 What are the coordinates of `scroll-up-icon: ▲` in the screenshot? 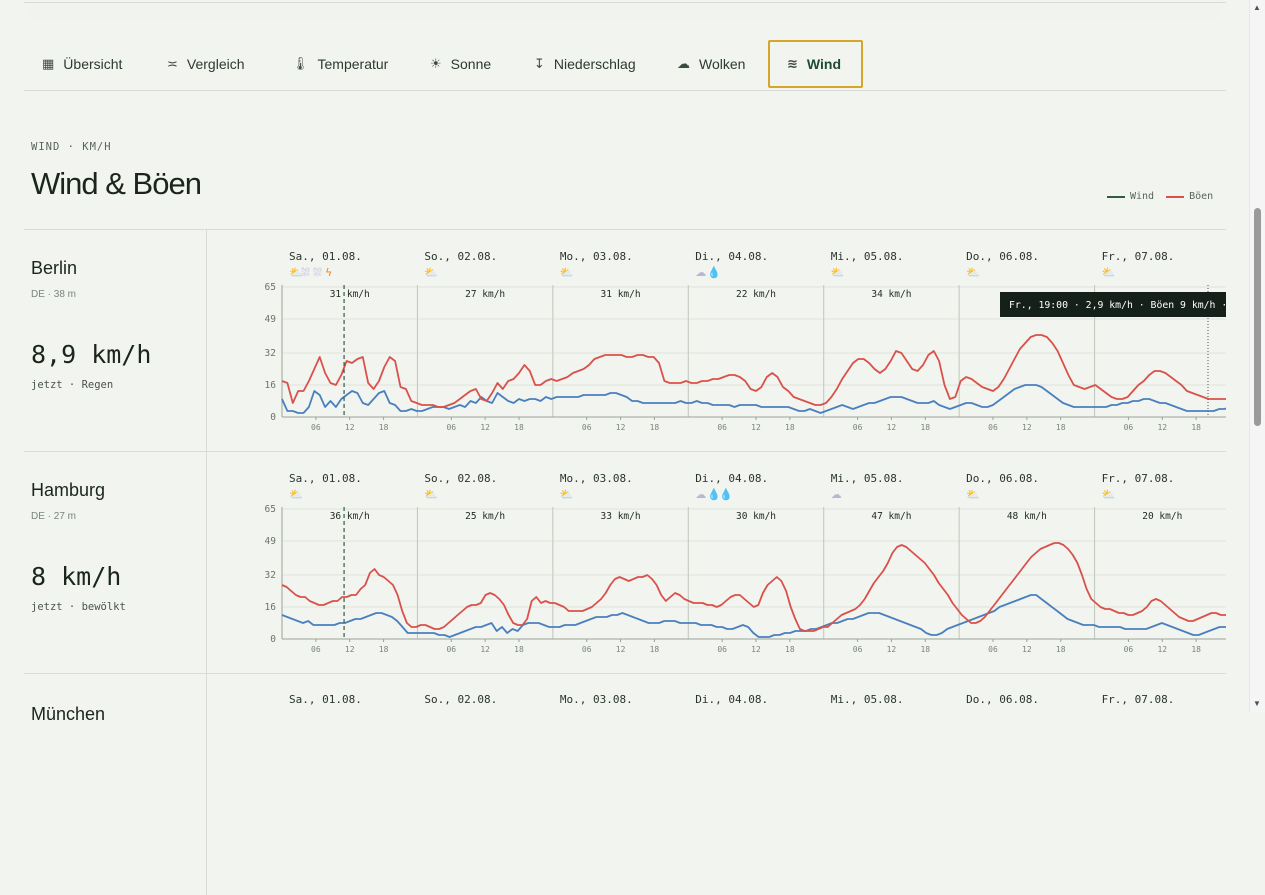 It's located at (1257, 7).